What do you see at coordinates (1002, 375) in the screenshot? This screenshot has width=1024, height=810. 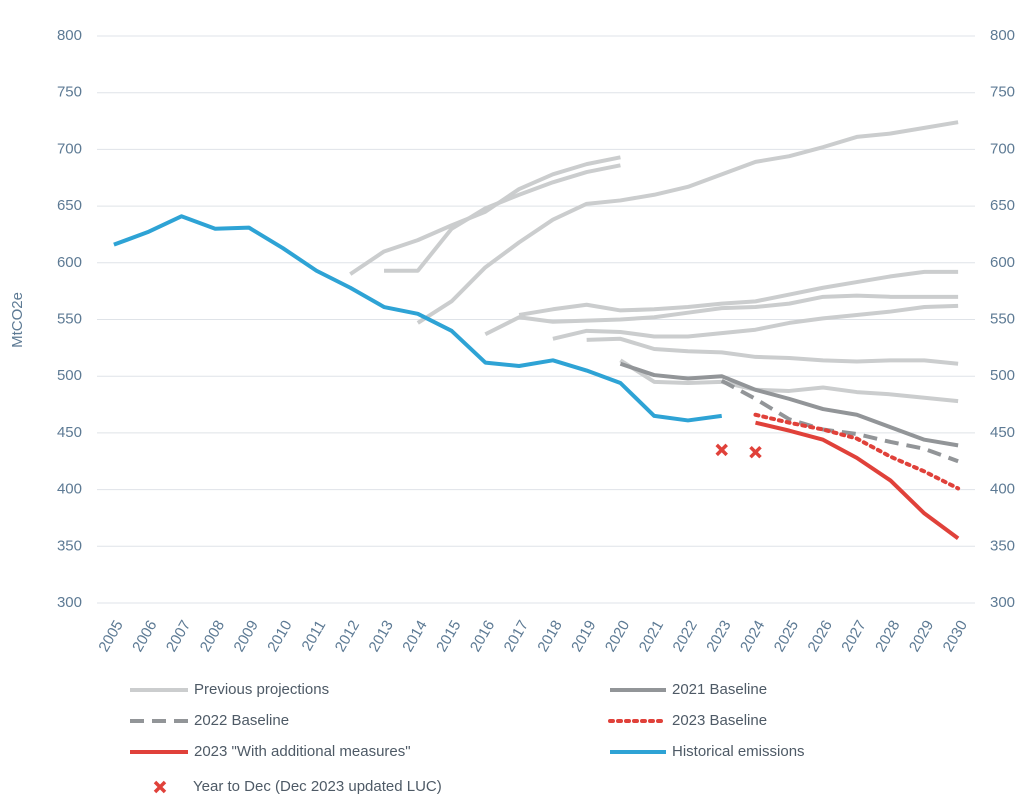 I see `y2-tick-label: 500` at bounding box center [1002, 375].